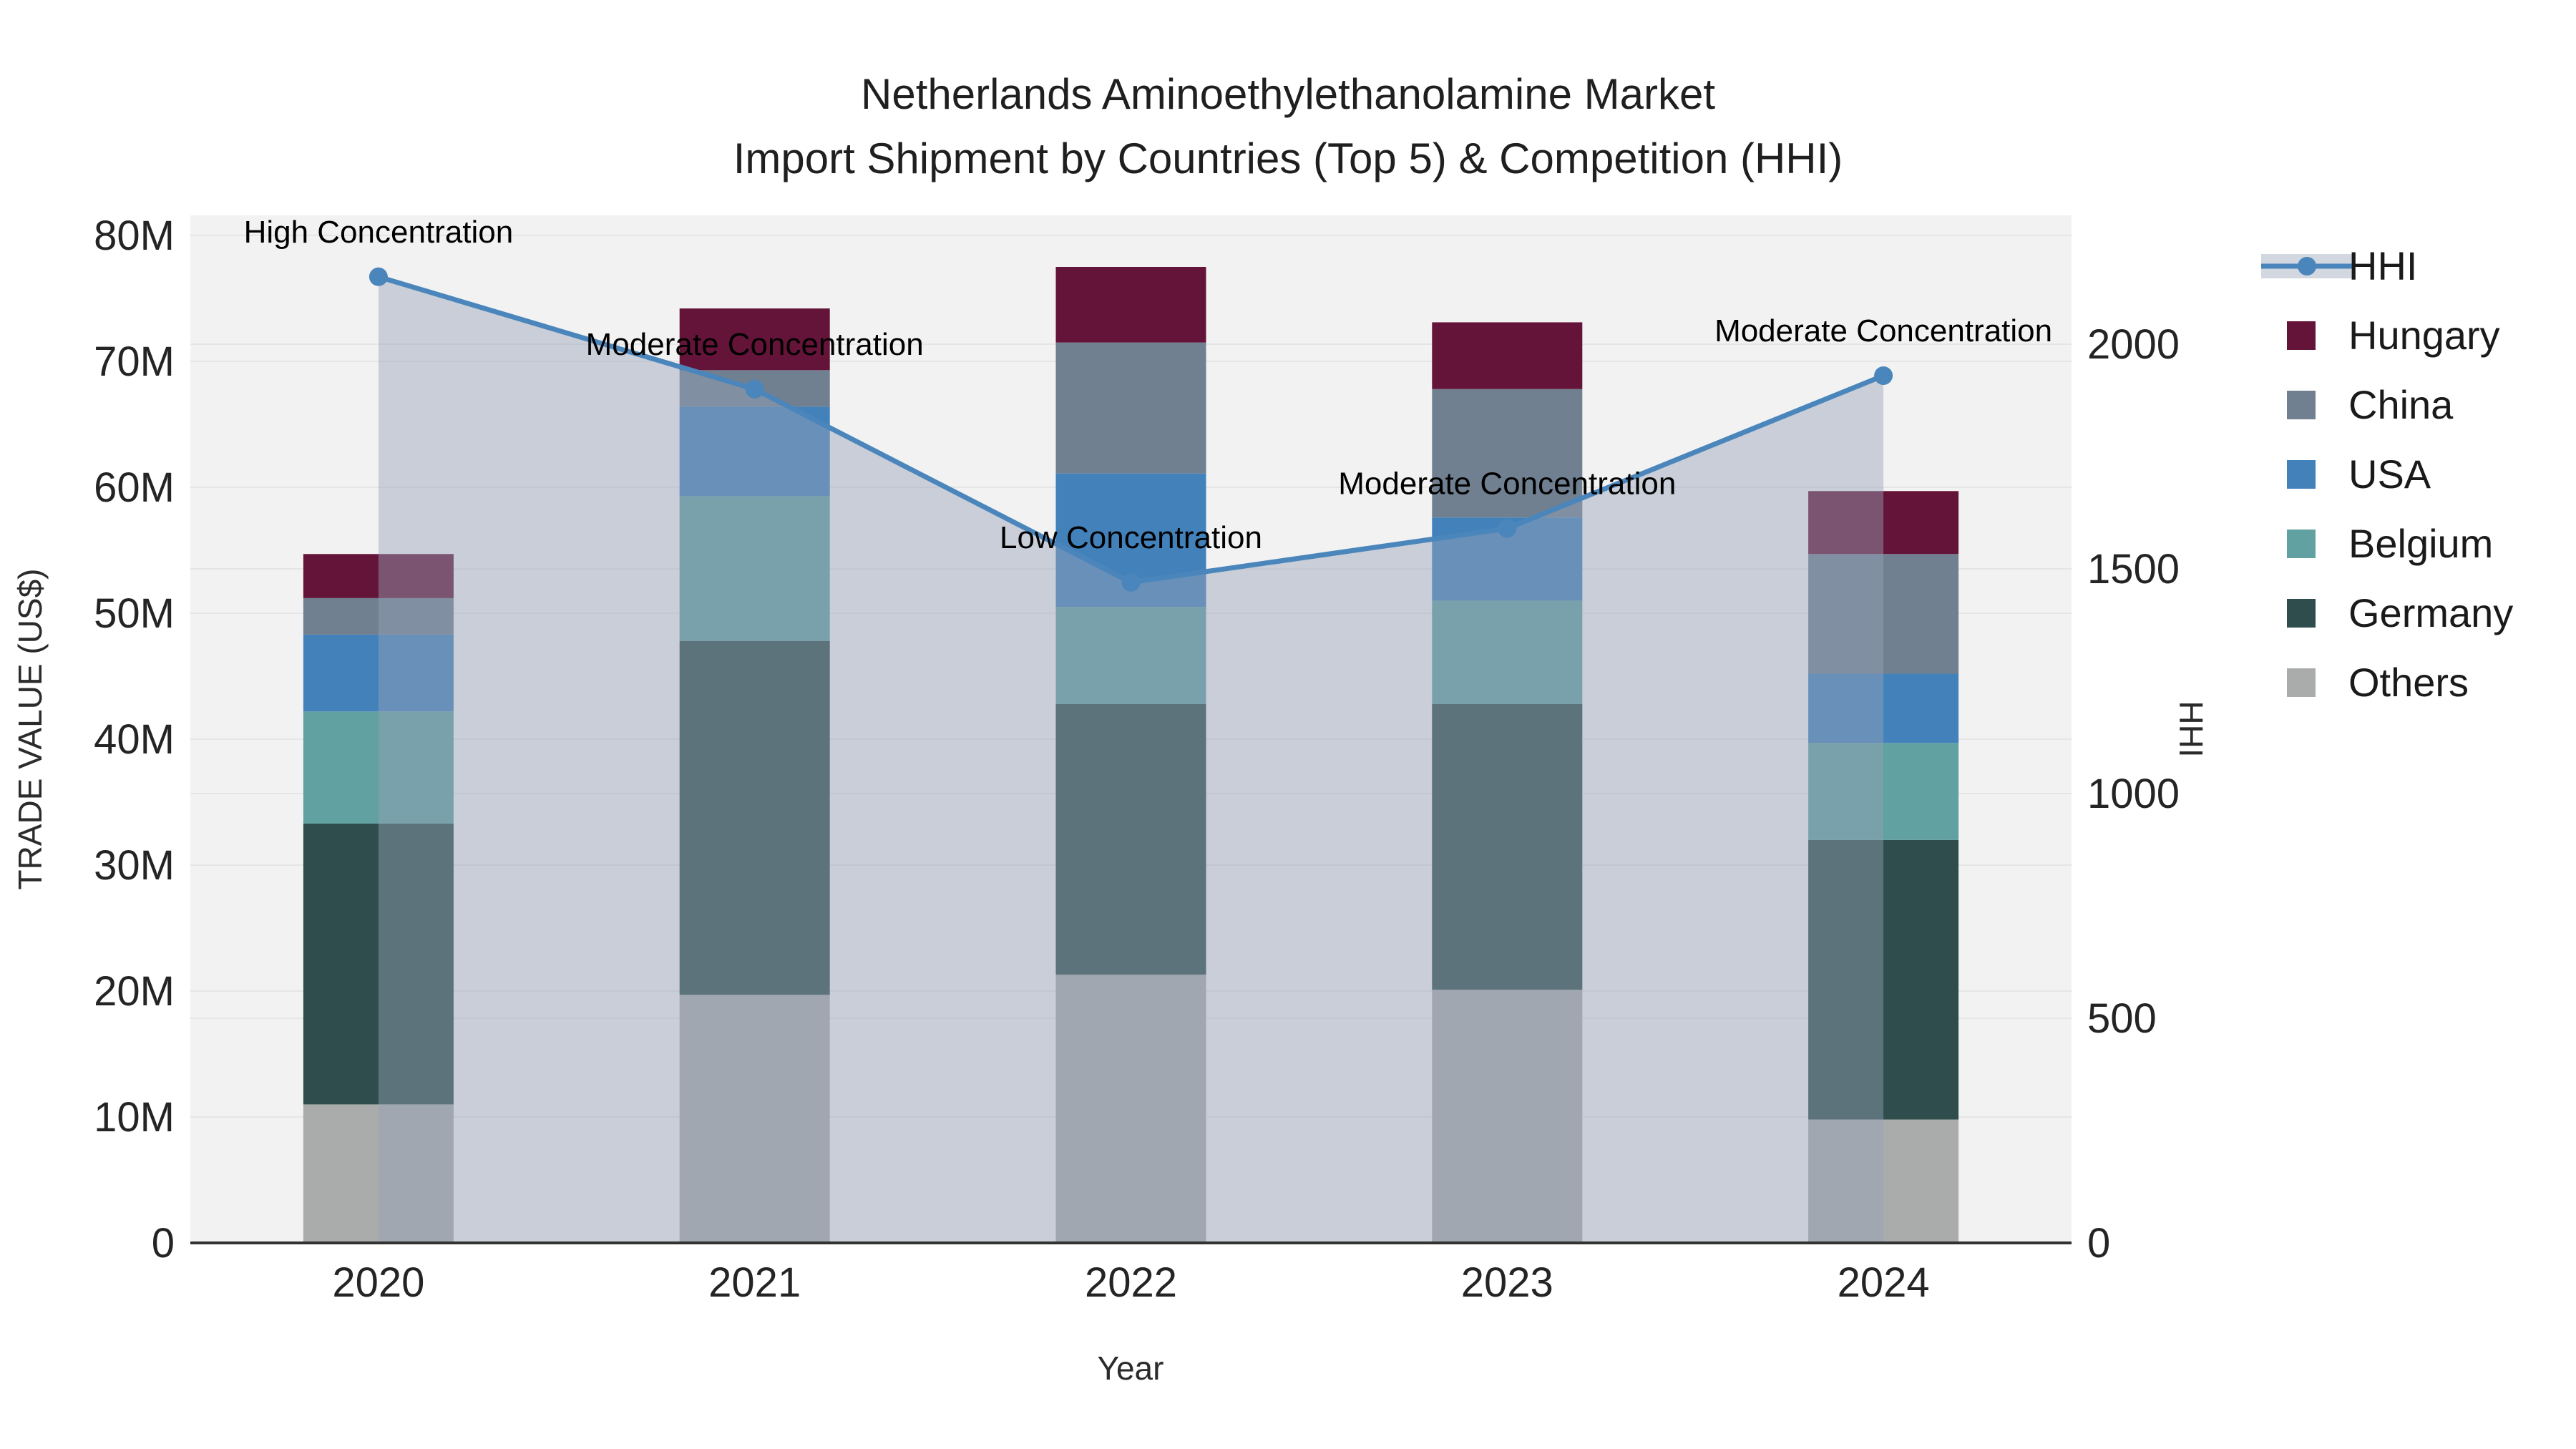  What do you see at coordinates (378, 616) in the screenshot?
I see `bar-segment-china-2020` at bounding box center [378, 616].